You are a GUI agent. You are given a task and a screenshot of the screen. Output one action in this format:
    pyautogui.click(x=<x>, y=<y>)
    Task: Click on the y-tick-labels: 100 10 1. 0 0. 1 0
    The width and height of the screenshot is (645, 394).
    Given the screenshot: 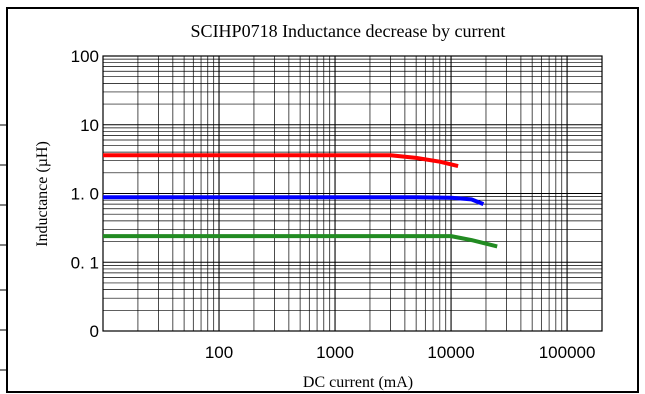 What is the action you would take?
    pyautogui.click(x=85, y=194)
    